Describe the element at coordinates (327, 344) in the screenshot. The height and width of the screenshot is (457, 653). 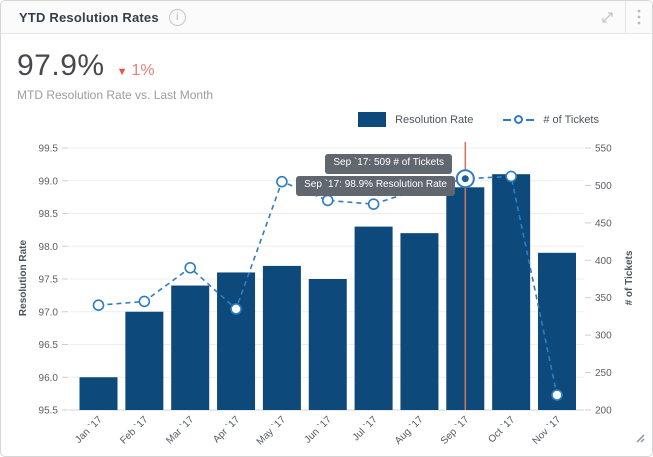
I see `bar-Jun `17` at that location.